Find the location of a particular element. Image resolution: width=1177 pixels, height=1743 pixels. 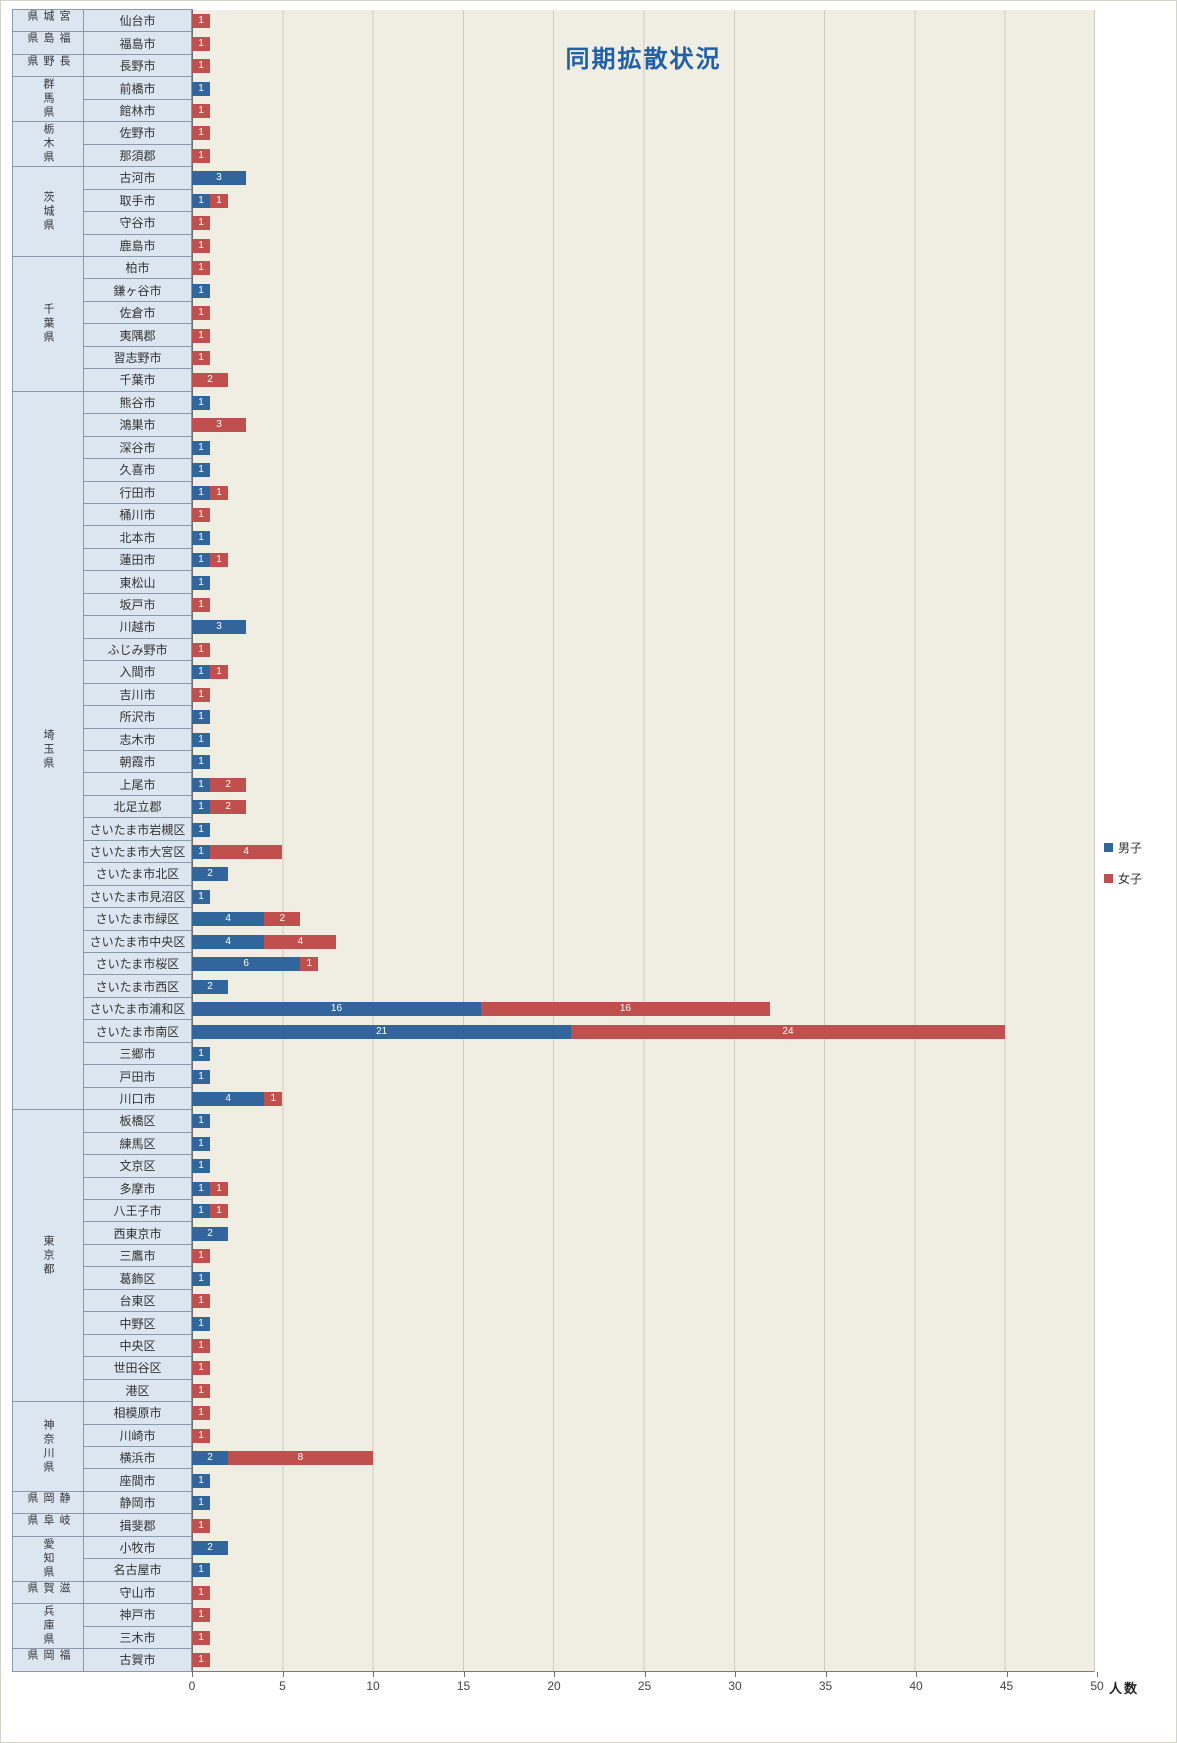

city-label: 千葉市 is located at coordinates (138, 380).